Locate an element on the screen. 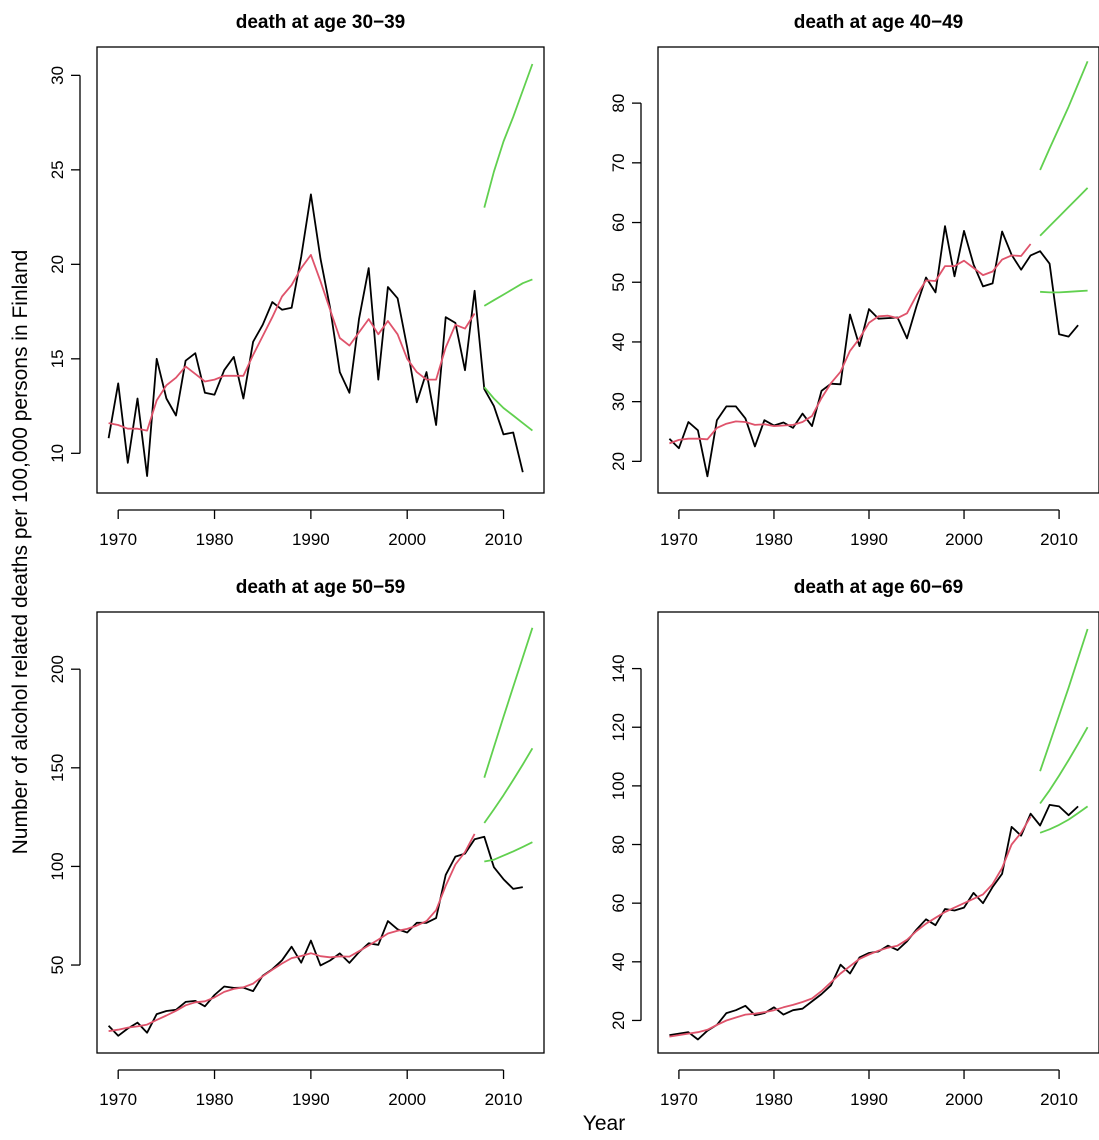  y-tick-label: 15 is located at coordinates (57, 358).